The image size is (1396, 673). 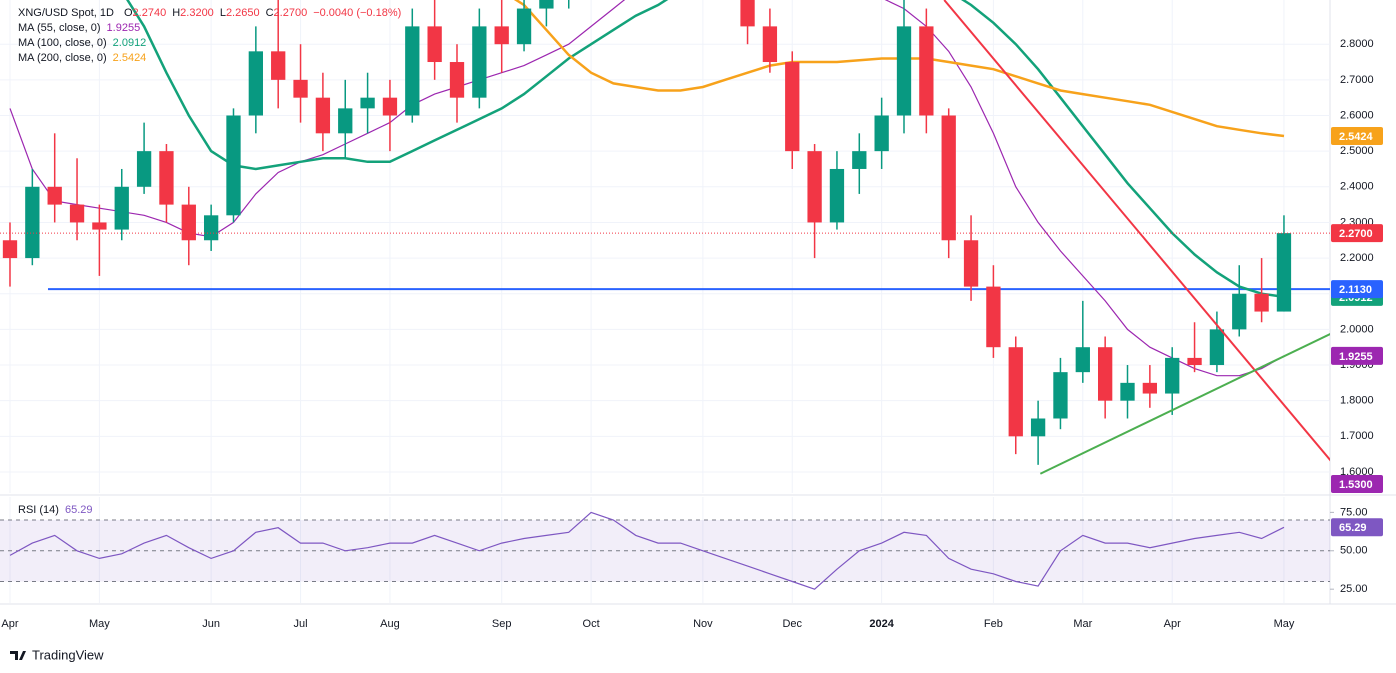 I want to click on price-badge-label: 1.9255, so click(x=1356, y=357).